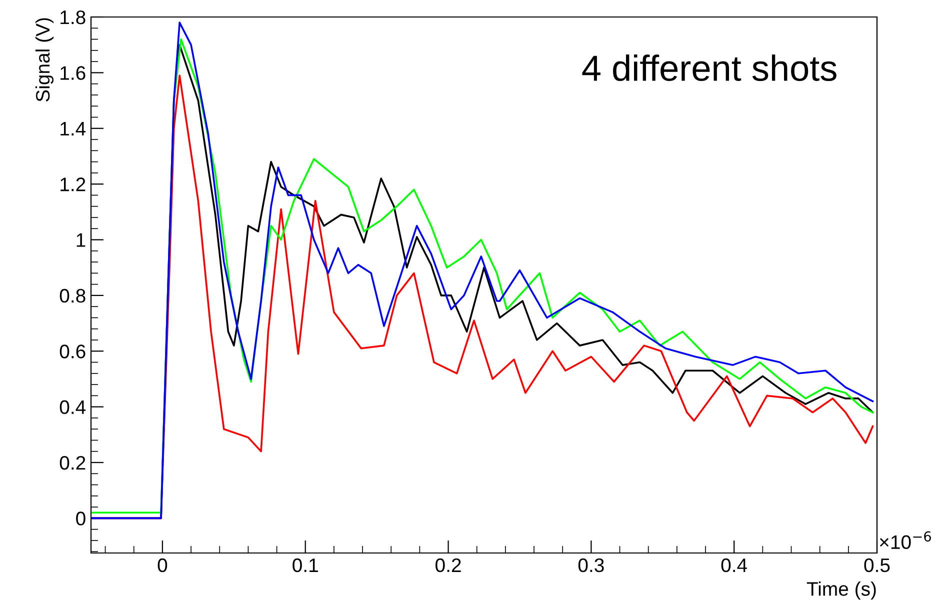 The height and width of the screenshot is (606, 933). I want to click on y-tick-label: 1.2, so click(73, 185).